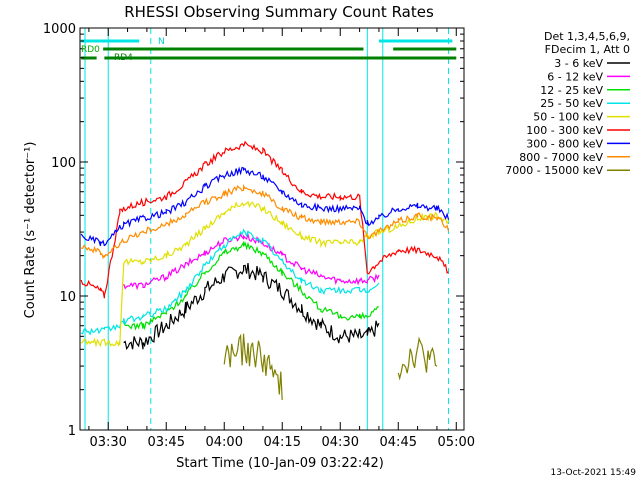 This screenshot has height=480, width=640. What do you see at coordinates (59, 29) in the screenshot?
I see `y-tick-label: 1000` at bounding box center [59, 29].